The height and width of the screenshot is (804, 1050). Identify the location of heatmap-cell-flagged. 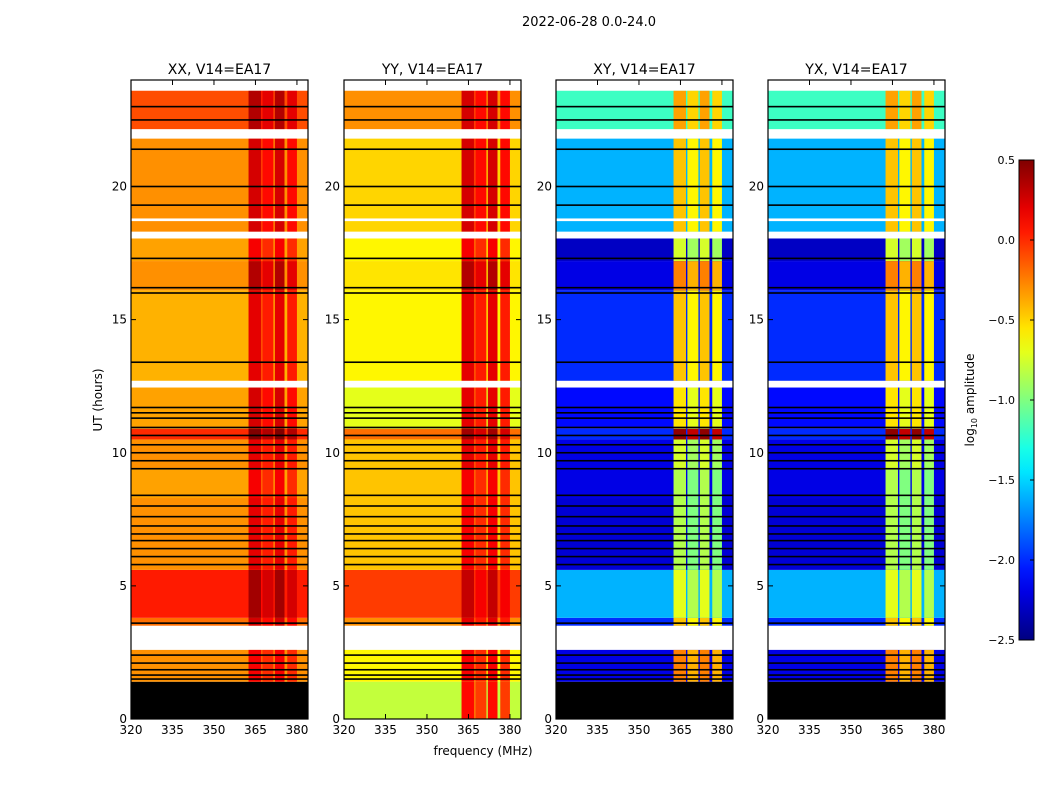
(219, 700).